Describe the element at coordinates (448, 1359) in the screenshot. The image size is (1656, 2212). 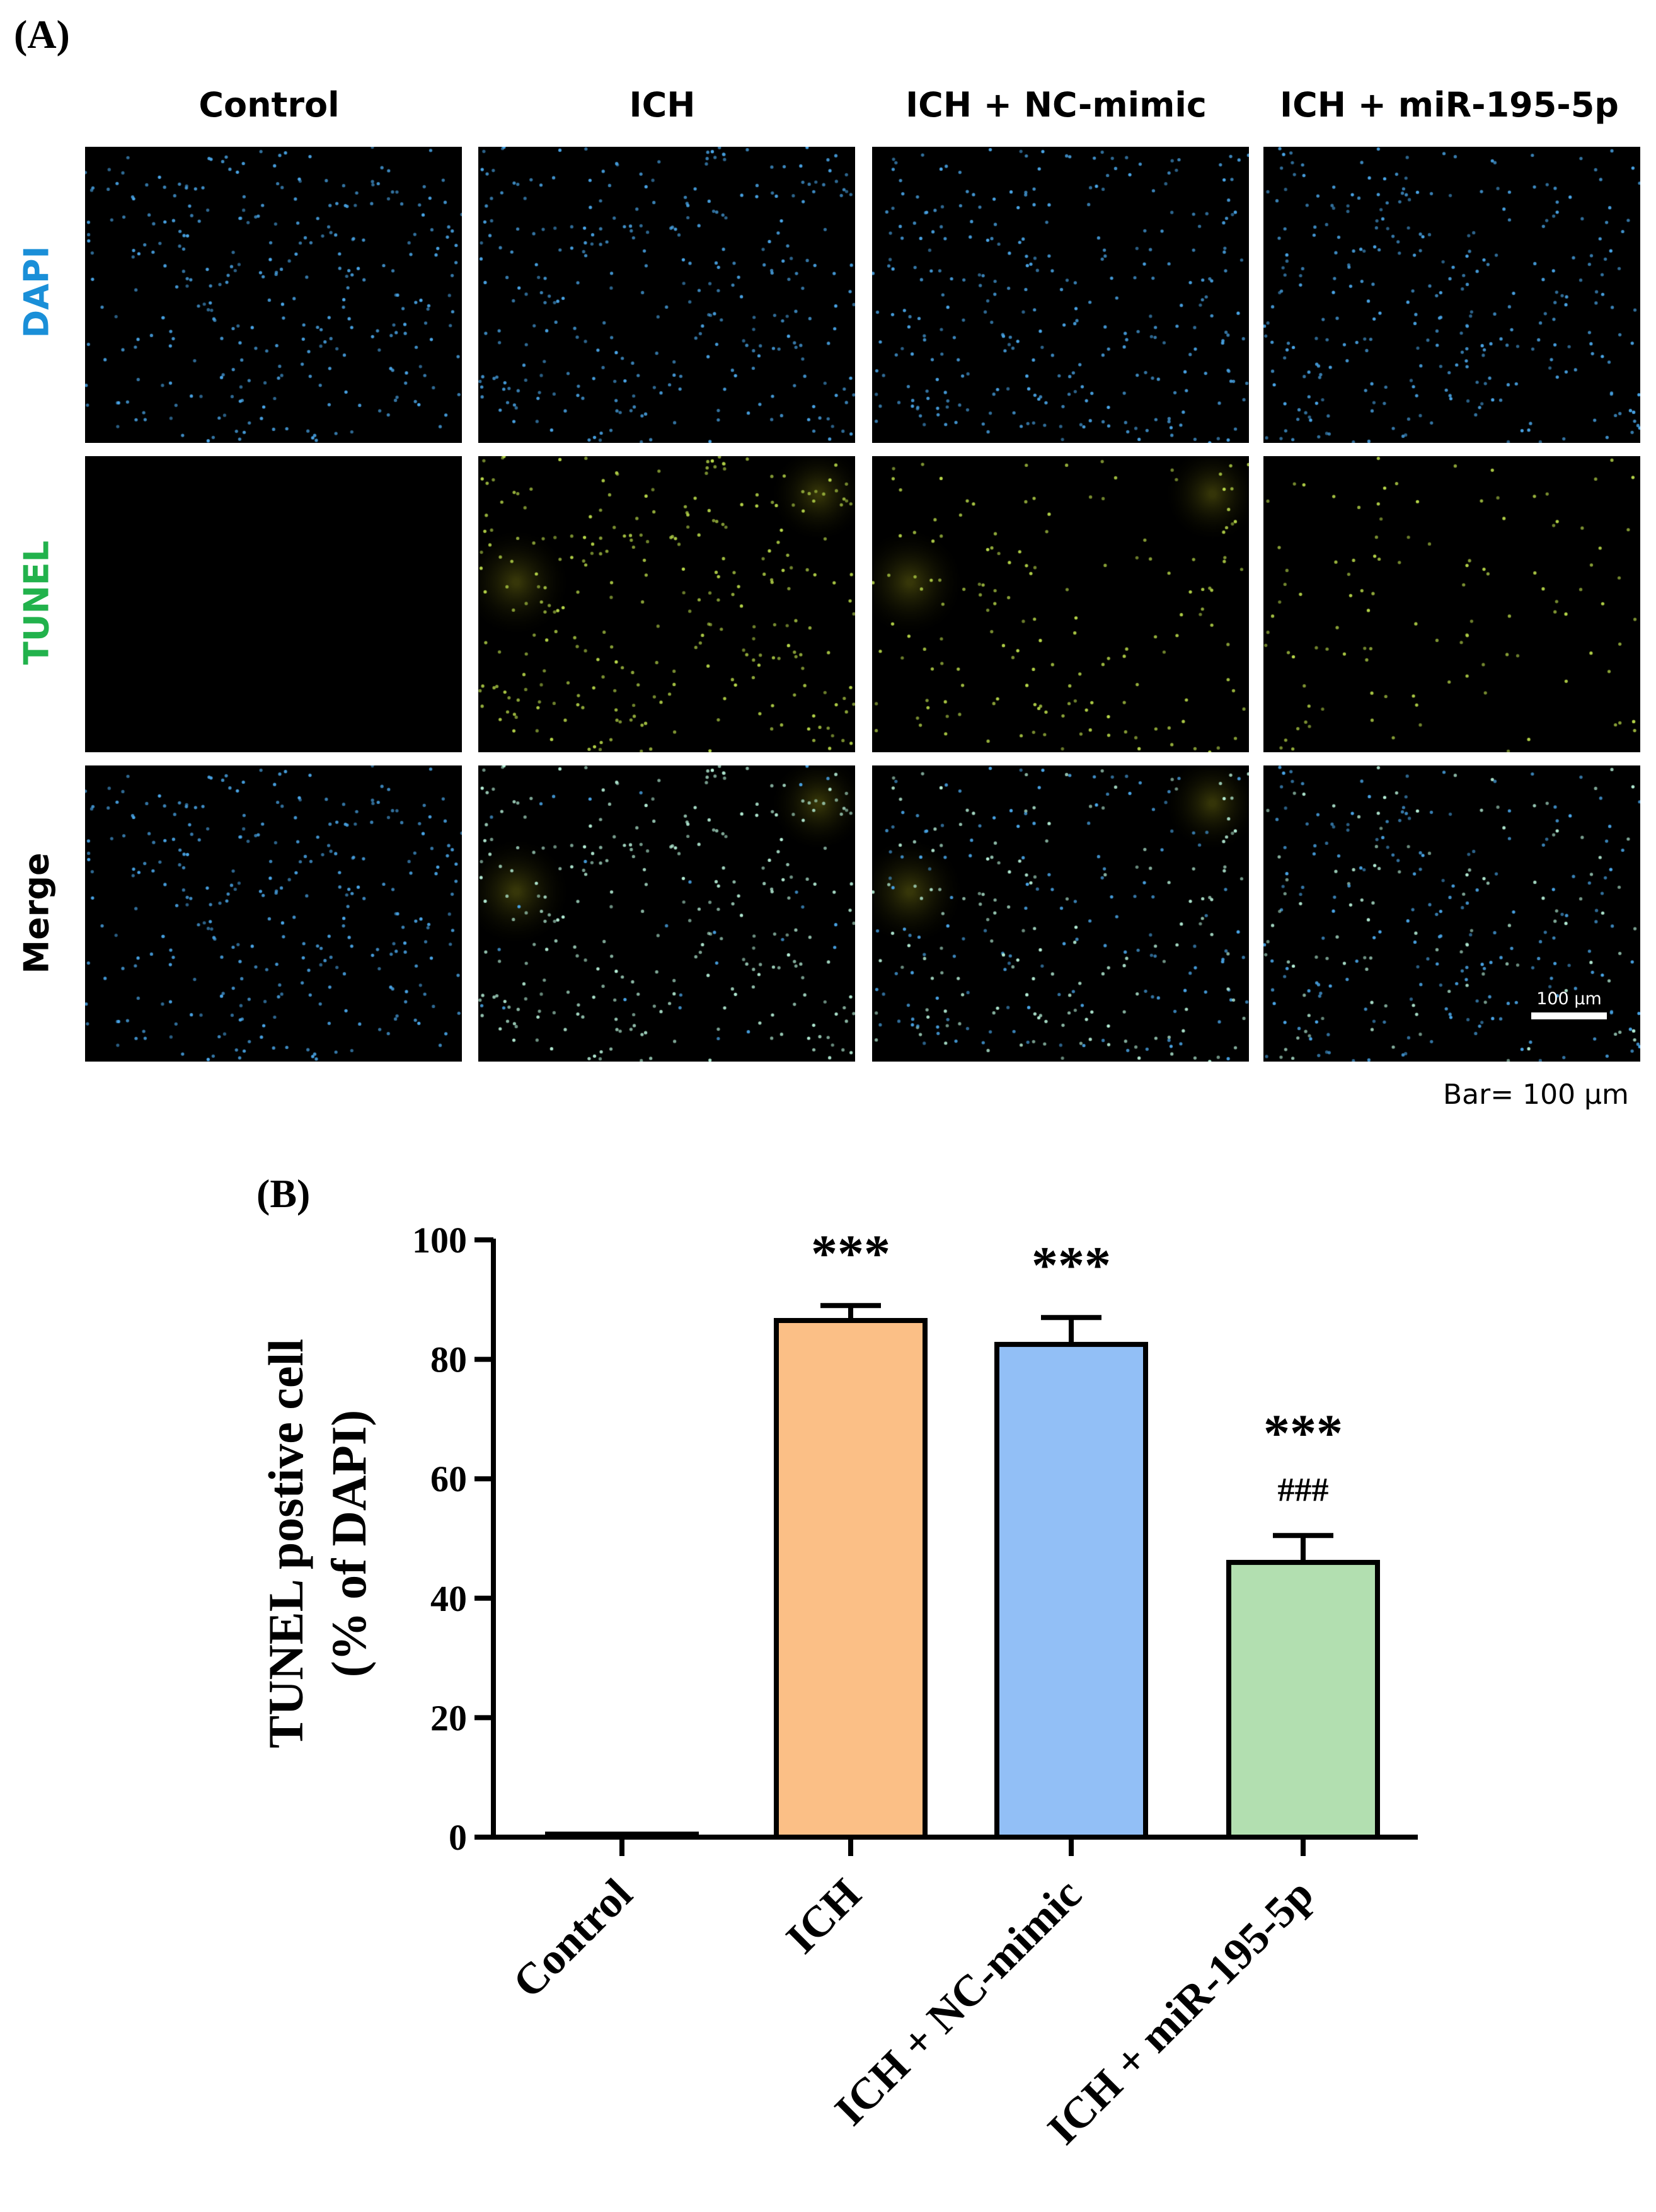
I see `y-tick-label: 80` at that location.